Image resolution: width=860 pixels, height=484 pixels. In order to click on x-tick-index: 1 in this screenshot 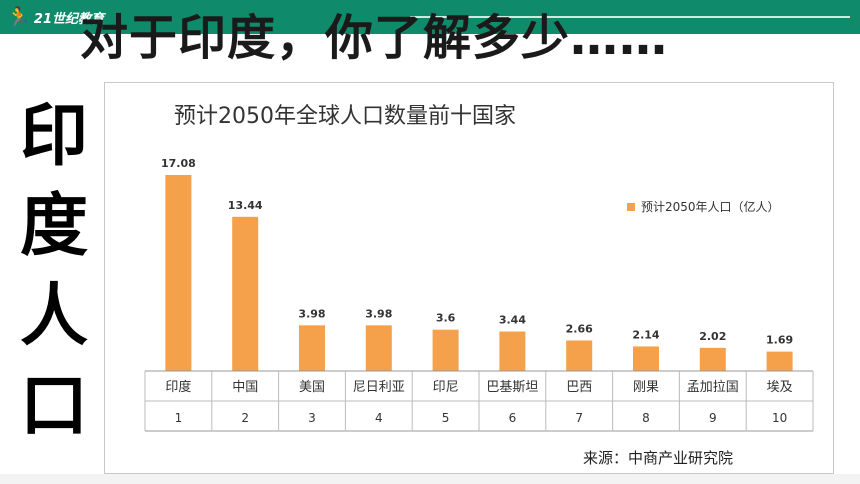, I will do `click(179, 418)`.